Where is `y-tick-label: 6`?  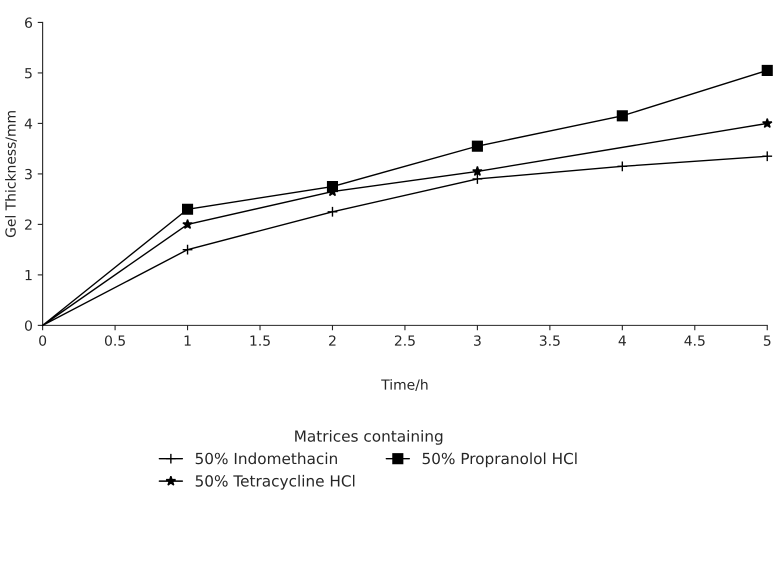
y-tick-label: 6 is located at coordinates (28, 22).